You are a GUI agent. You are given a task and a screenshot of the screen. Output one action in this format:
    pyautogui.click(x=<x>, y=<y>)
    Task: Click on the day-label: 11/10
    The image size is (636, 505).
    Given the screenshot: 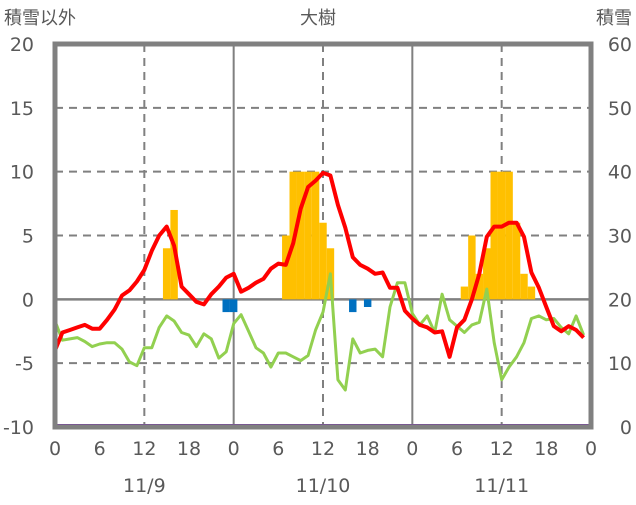 What is the action you would take?
    pyautogui.click(x=323, y=486)
    